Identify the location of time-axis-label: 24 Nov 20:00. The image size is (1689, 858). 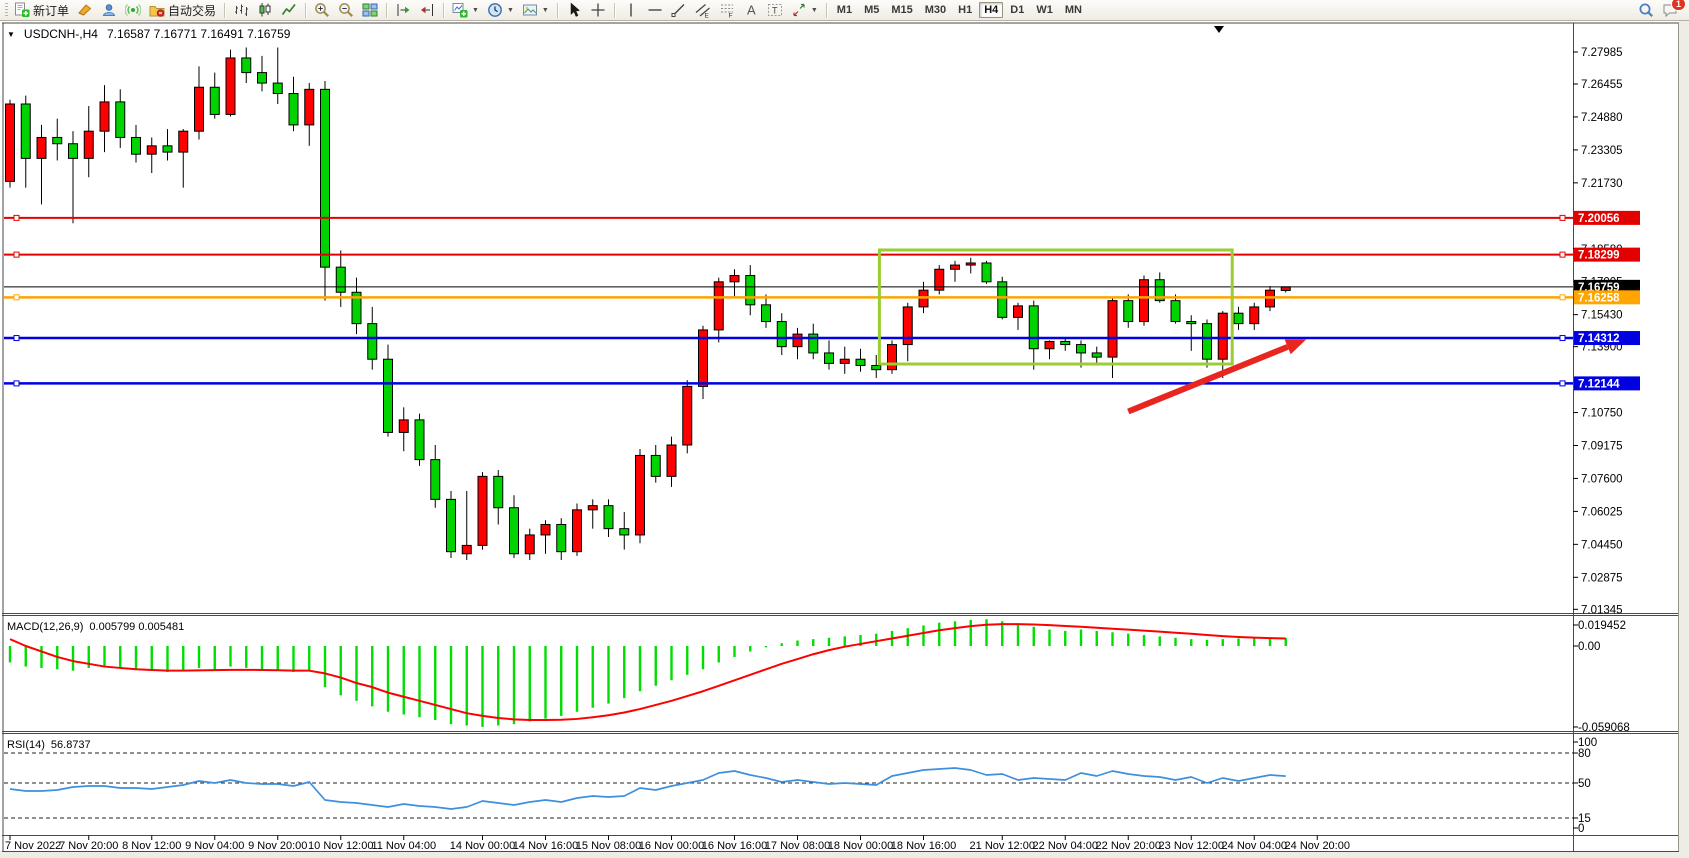
(1317, 846).